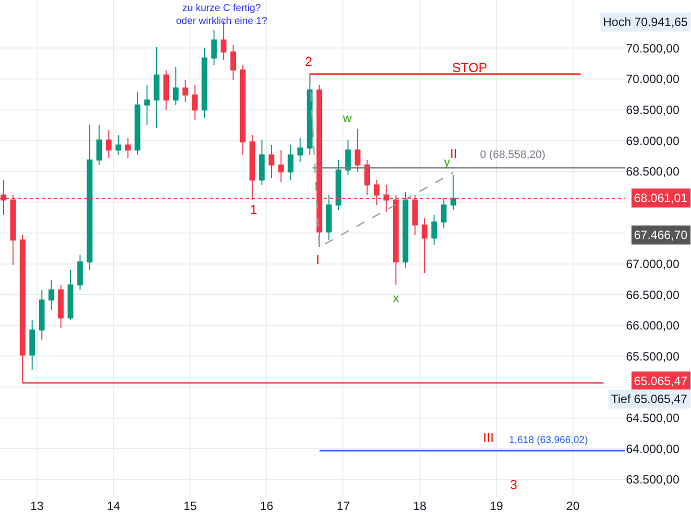 This screenshot has height=522, width=691. I want to click on annotation: y, so click(447, 162).